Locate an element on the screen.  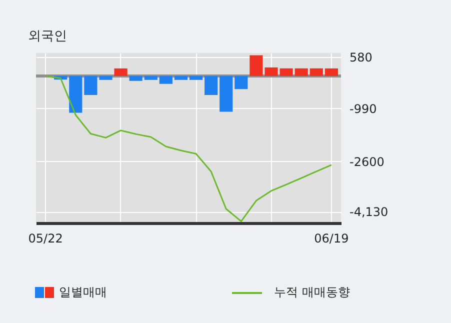
legend-label: 누적 매매동향 is located at coordinates (312, 292).